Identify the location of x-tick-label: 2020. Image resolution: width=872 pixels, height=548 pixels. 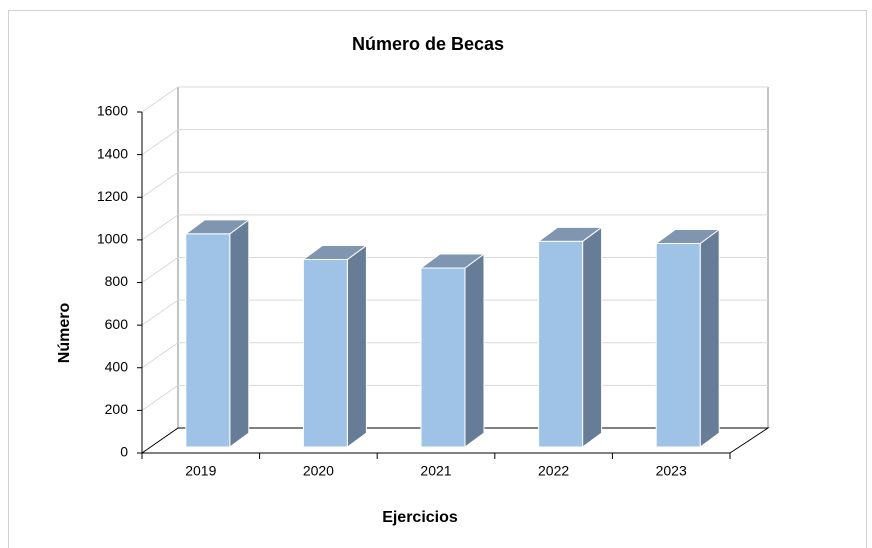
(318, 471).